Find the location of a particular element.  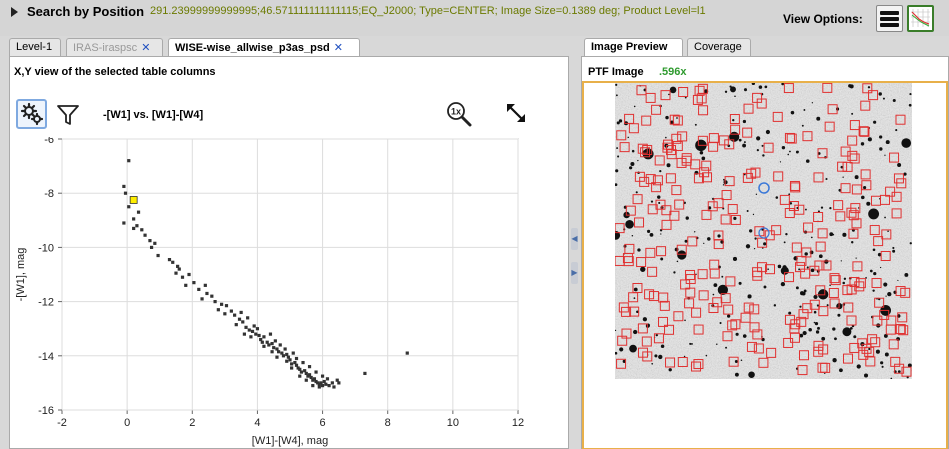

collapse-left-icon: ◀ is located at coordinates (574, 239).